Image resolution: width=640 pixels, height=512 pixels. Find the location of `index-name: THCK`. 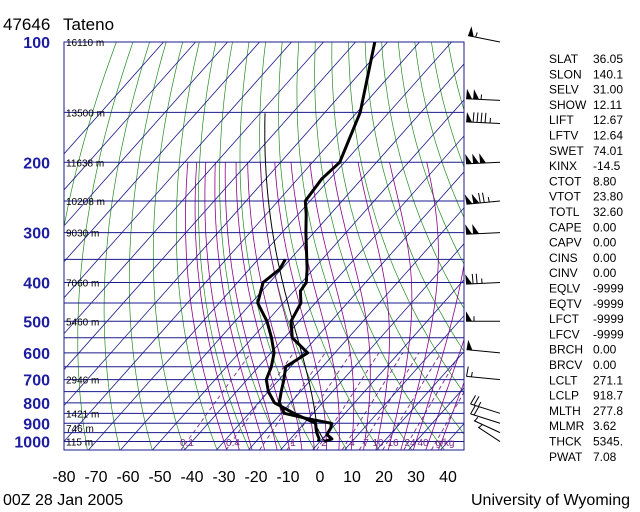

index-name: THCK is located at coordinates (565, 442).